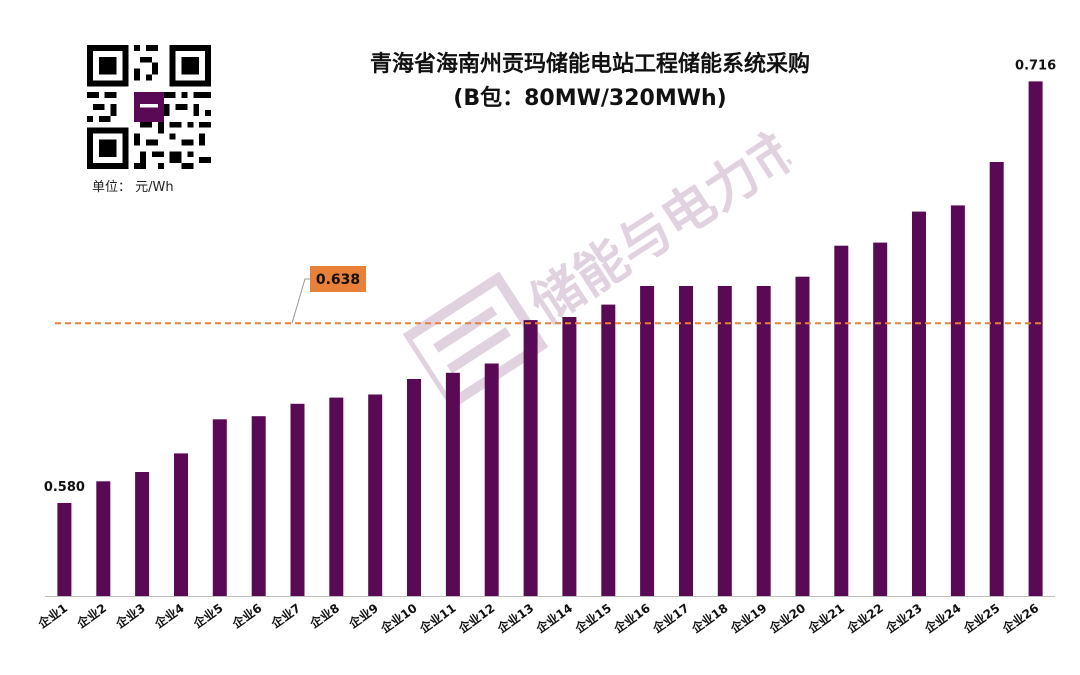 The image size is (1080, 675). I want to click on x-tick-label: 企业10, so click(398, 618).